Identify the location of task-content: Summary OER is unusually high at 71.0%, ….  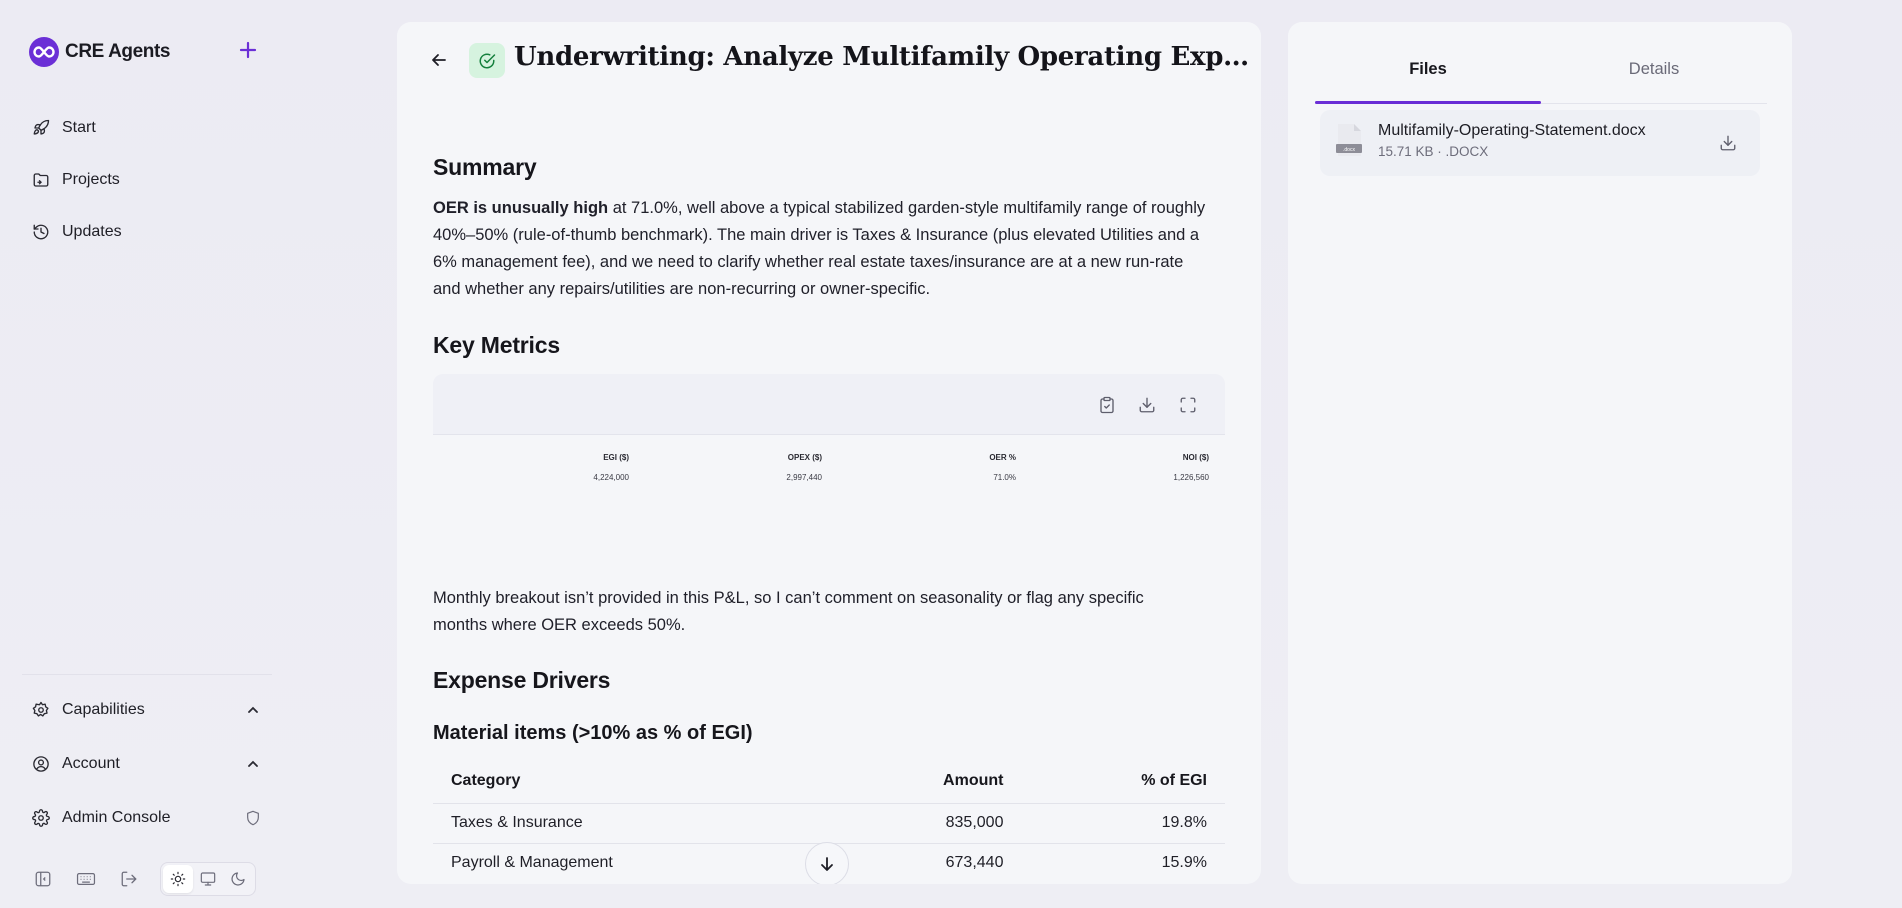
(829, 245).